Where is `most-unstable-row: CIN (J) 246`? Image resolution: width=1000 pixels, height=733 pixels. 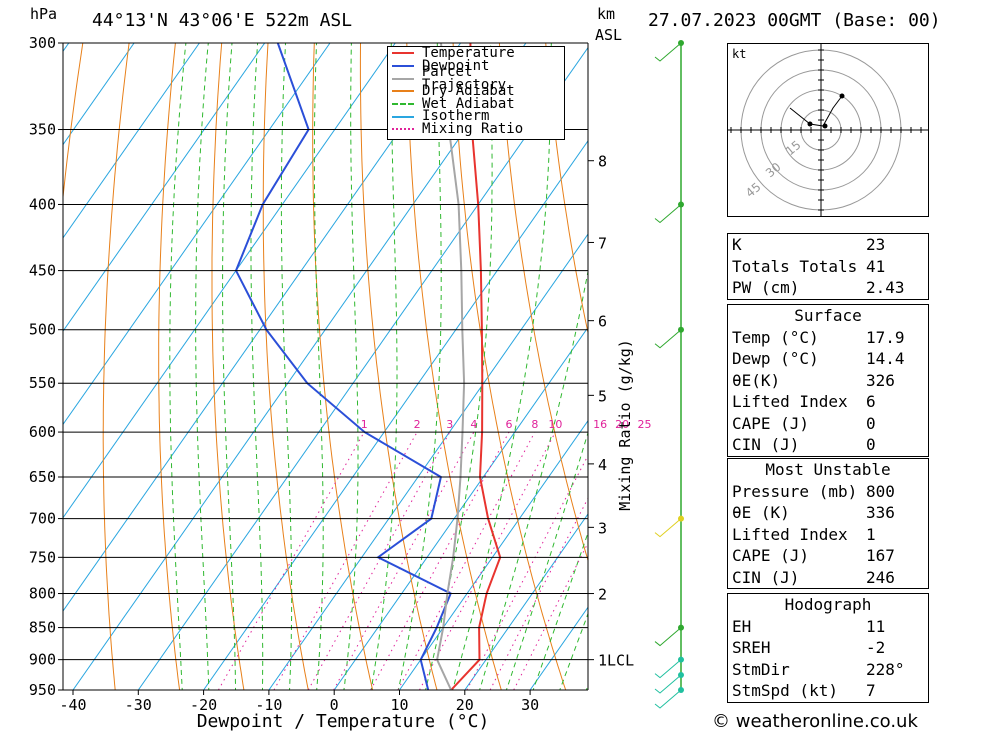
most-unstable-row: CIN (J) 246 is located at coordinates (813, 577).